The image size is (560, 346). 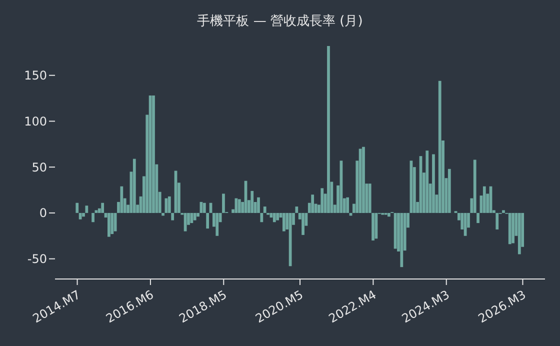 I want to click on y-tick-label: -50, so click(x=37, y=259).